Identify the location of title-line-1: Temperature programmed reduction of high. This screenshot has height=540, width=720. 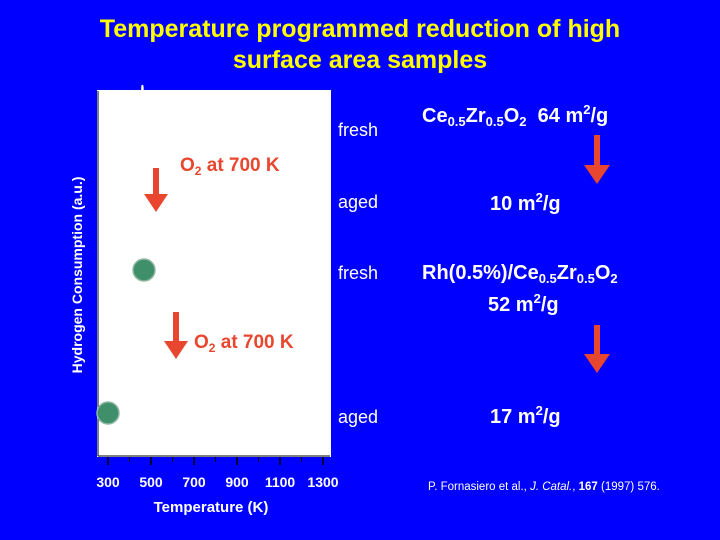
(360, 29).